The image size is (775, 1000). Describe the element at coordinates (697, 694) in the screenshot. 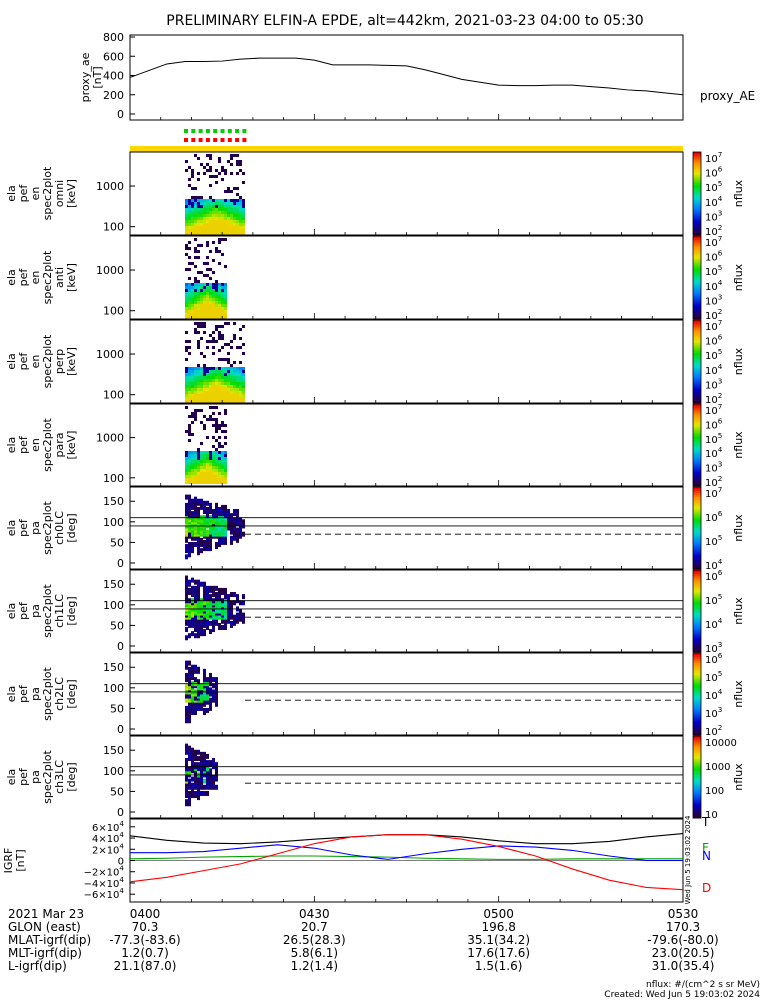

I see `colorbar-frame` at that location.